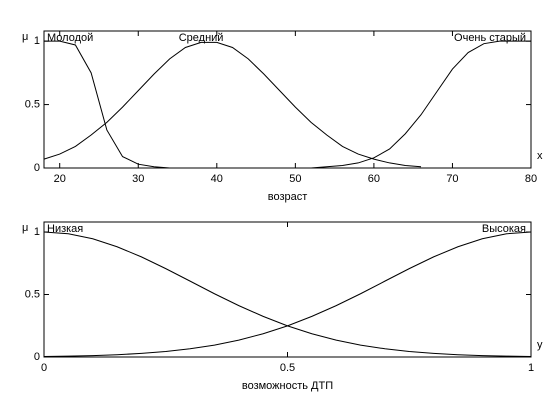  Describe the element at coordinates (201, 38) in the screenshot. I see `series-label: Средний` at that location.